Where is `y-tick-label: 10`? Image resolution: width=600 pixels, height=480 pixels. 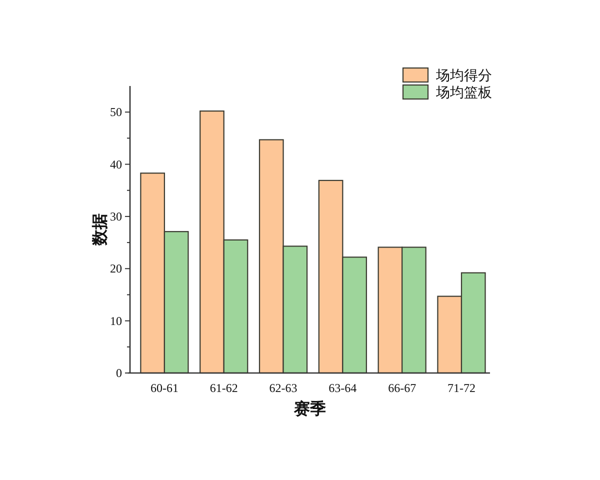
y-tick-label: 10 is located at coordinates (116, 321).